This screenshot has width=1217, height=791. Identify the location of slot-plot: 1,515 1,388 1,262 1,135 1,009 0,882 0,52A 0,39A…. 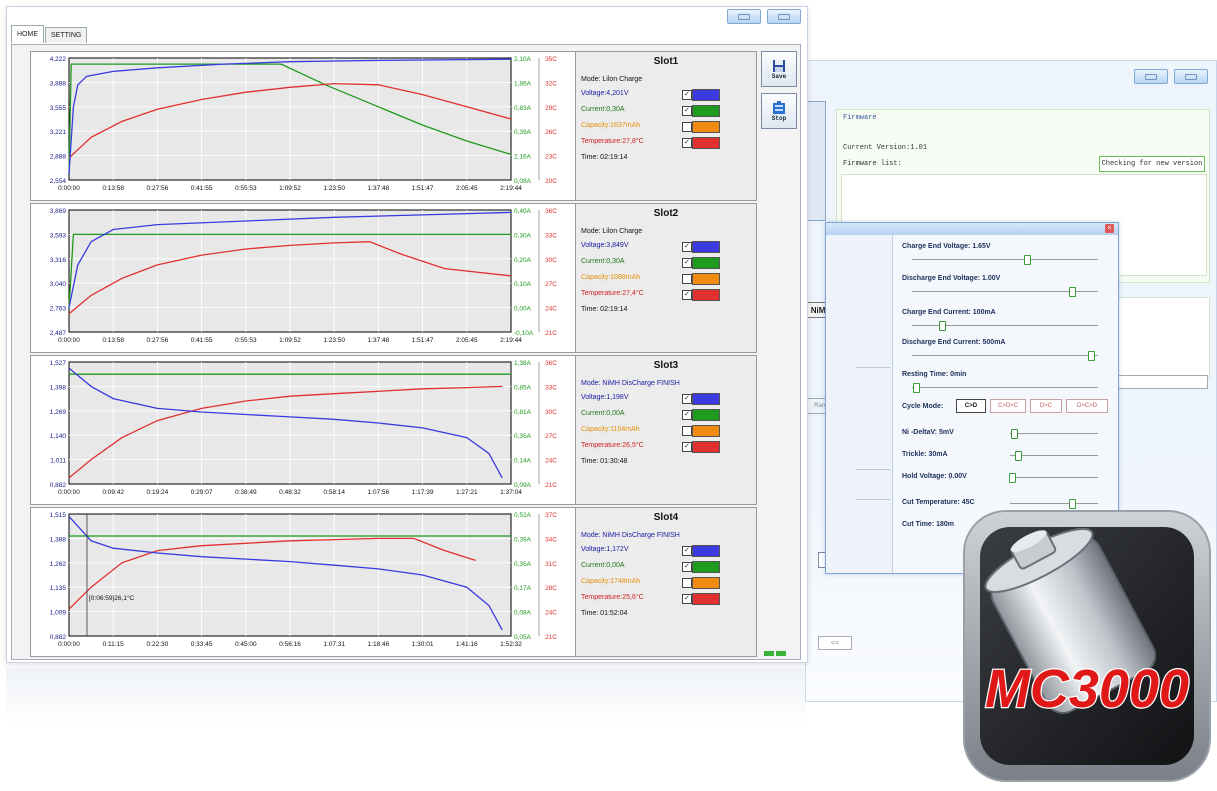
(304, 580).